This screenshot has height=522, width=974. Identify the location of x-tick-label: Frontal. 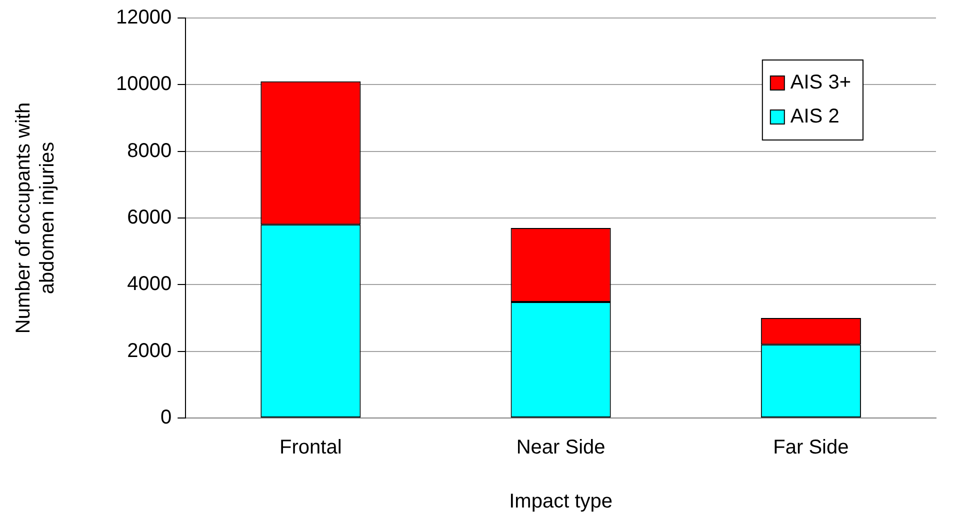
(311, 447).